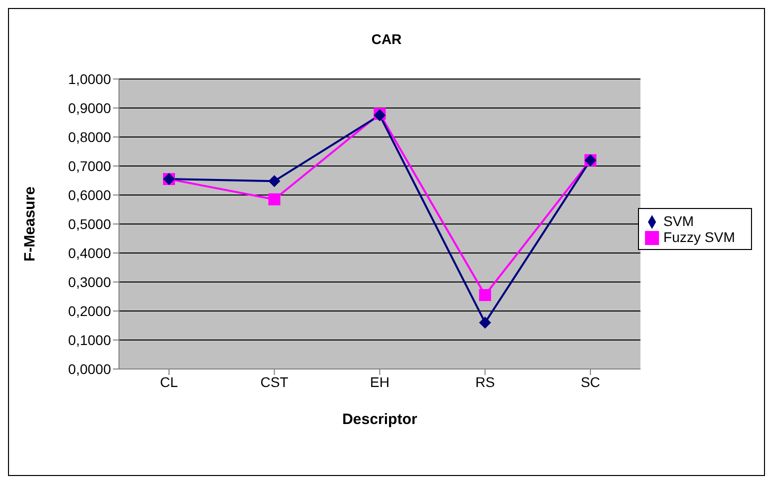 The width and height of the screenshot is (771, 482). I want to click on y-tick-label: 0,2000, so click(90, 310).